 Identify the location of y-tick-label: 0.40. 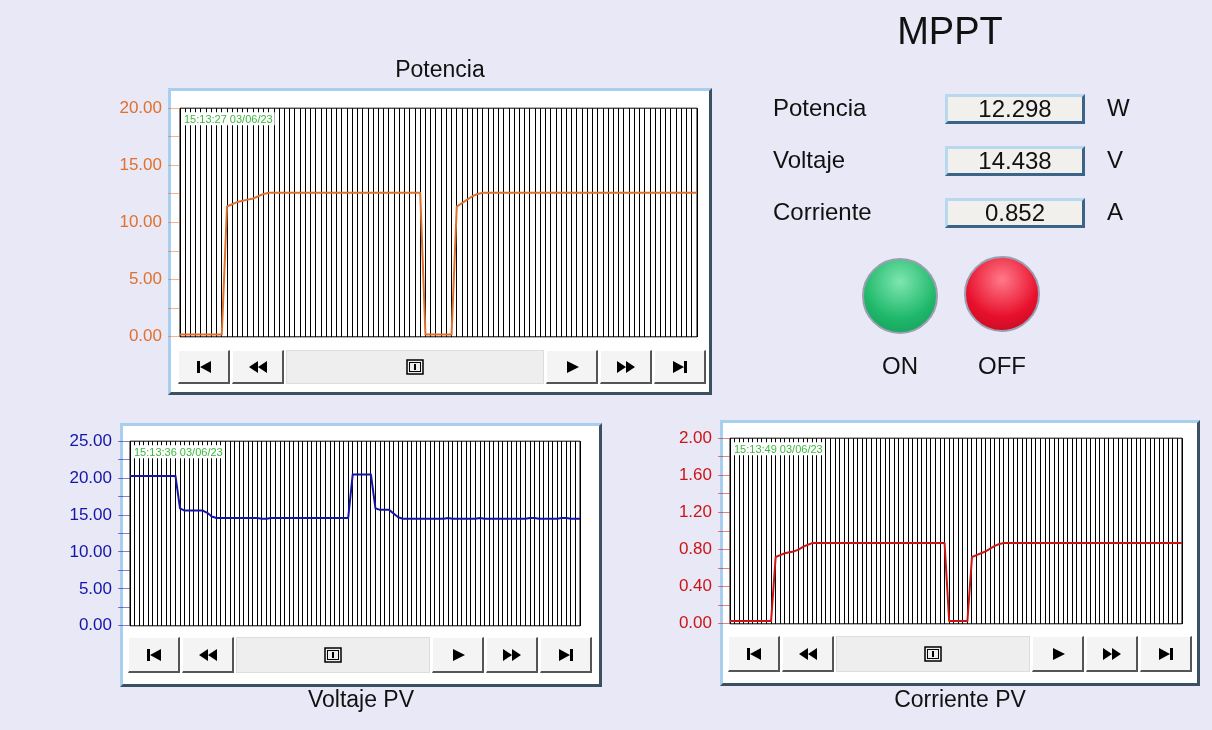
(695, 586).